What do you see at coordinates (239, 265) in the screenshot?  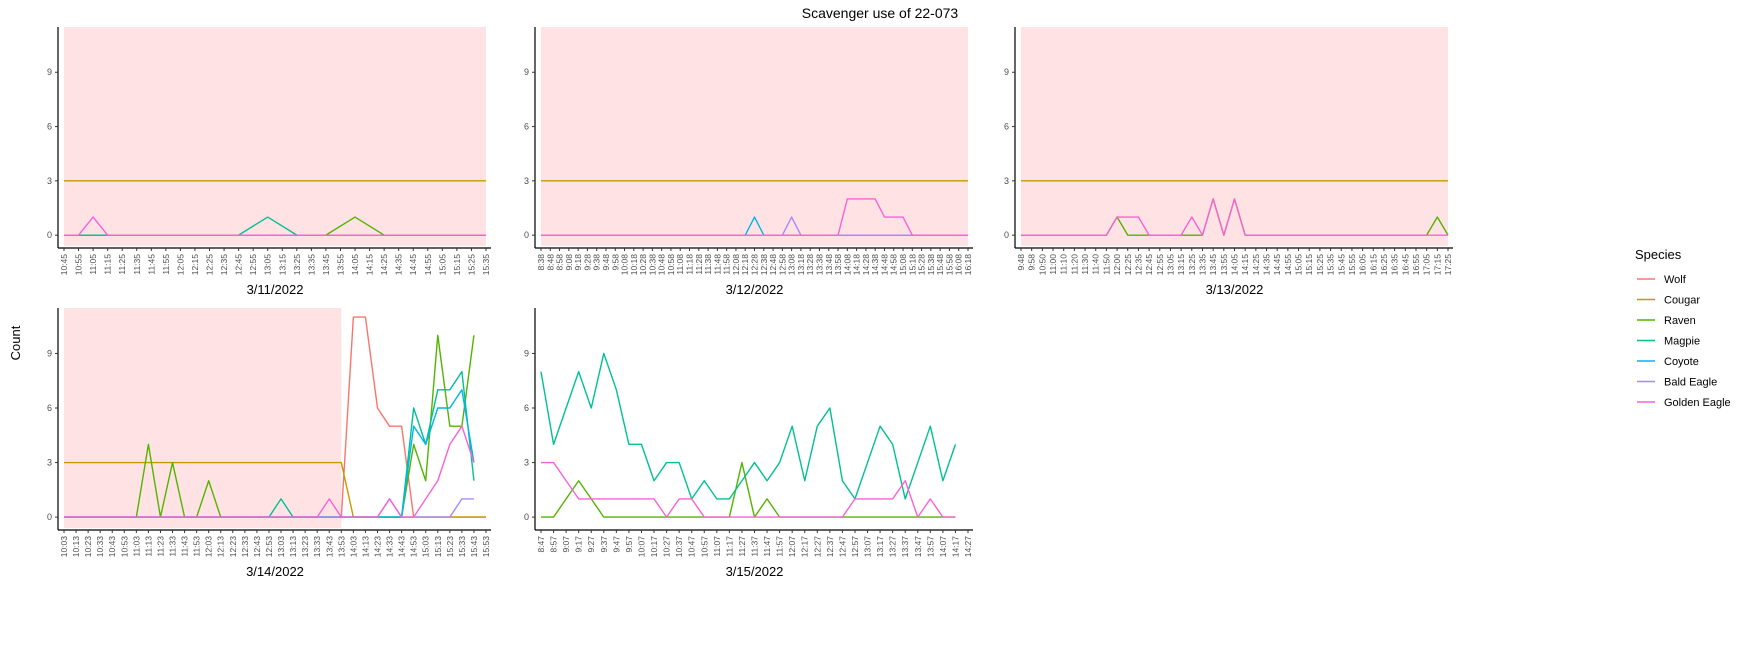 I see `x-tick-label: 12:45` at bounding box center [239, 265].